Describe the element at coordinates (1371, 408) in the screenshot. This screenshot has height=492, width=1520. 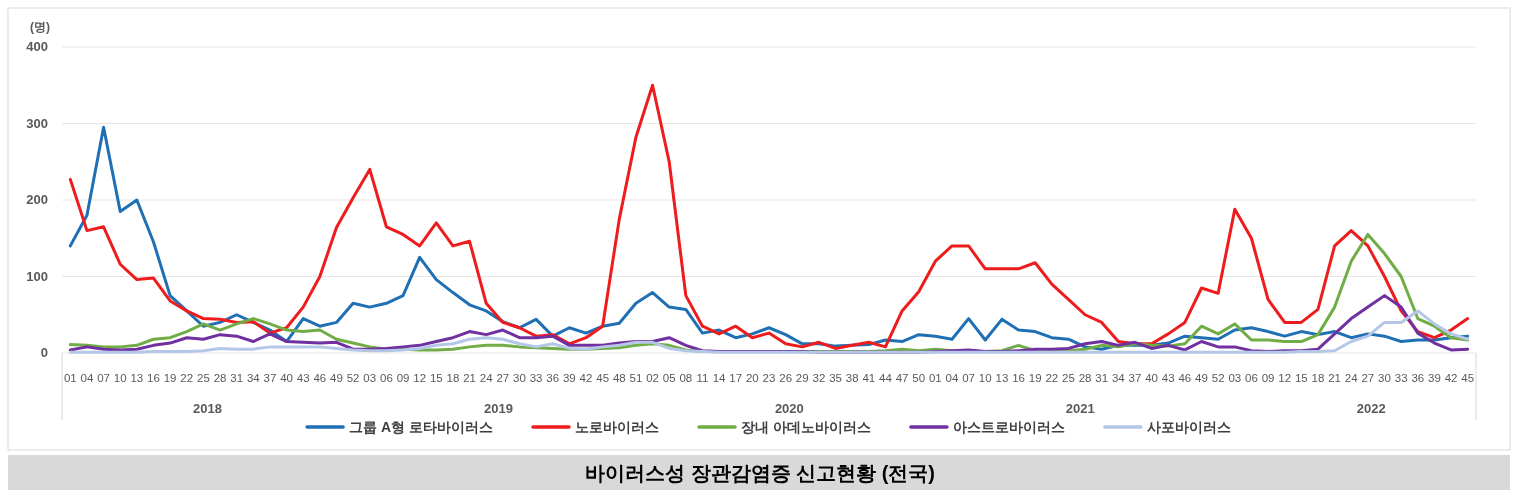
I see `x2-tick-label: 2022` at that location.